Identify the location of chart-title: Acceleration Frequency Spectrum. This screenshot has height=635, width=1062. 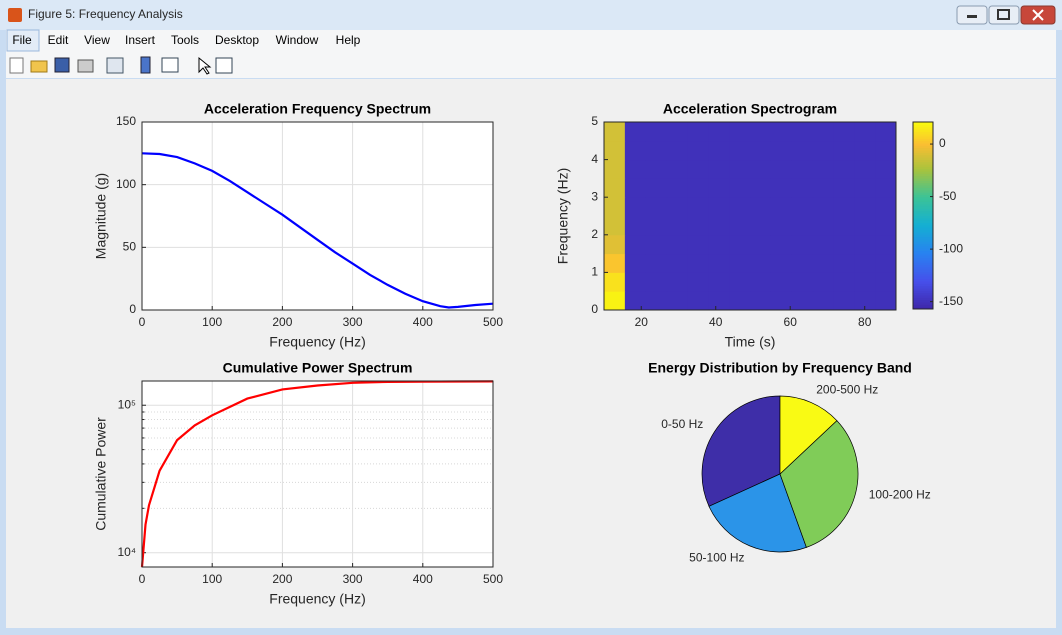
(317, 109).